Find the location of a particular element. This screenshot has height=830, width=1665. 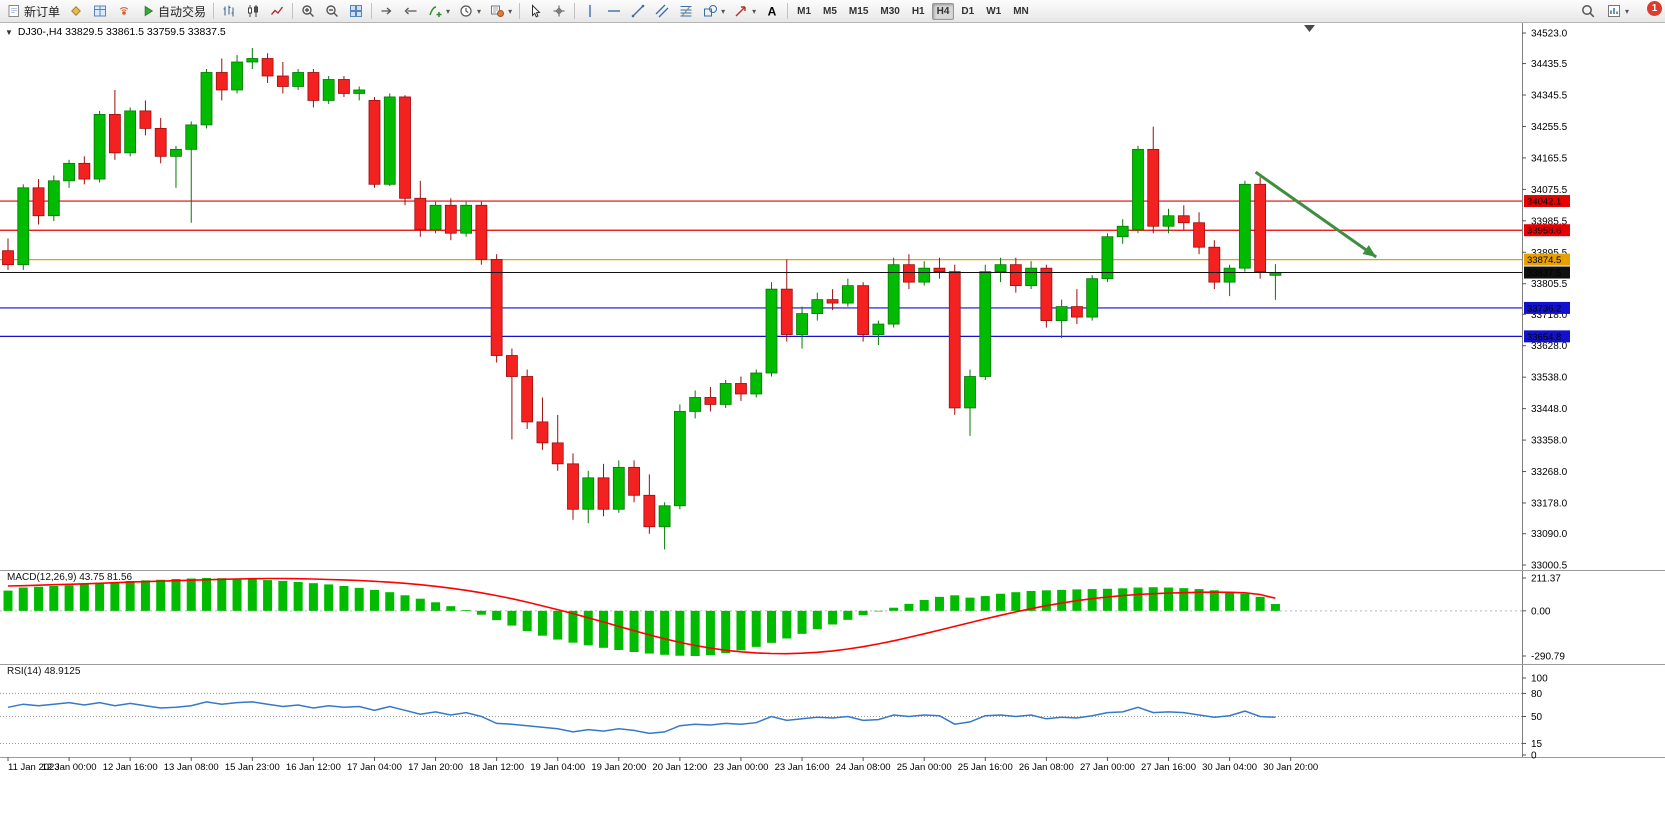

auto-scroll-button is located at coordinates (387, 11).